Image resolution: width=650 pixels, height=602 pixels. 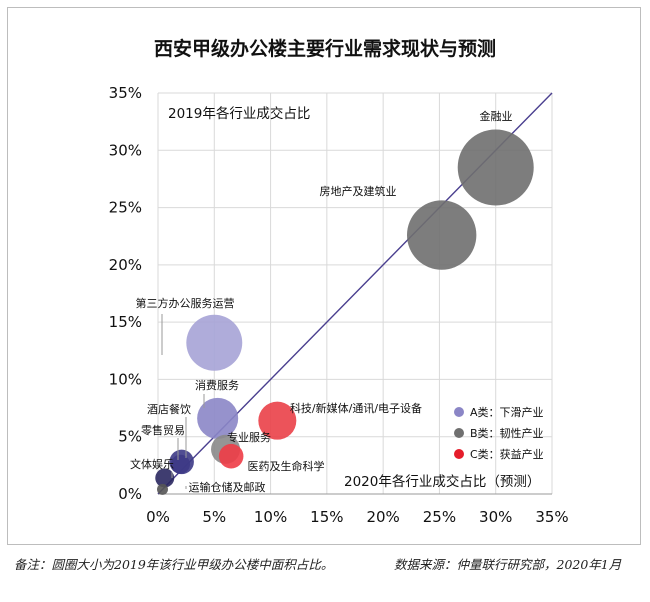 I want to click on chart-title: 西安甲级办公楼主要行业需求现状与预测, so click(x=324, y=49).